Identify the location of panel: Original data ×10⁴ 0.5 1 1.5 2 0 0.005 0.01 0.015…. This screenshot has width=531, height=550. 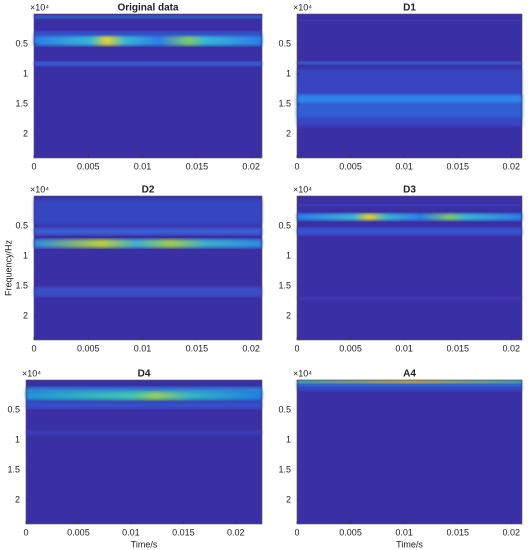
(139, 86).